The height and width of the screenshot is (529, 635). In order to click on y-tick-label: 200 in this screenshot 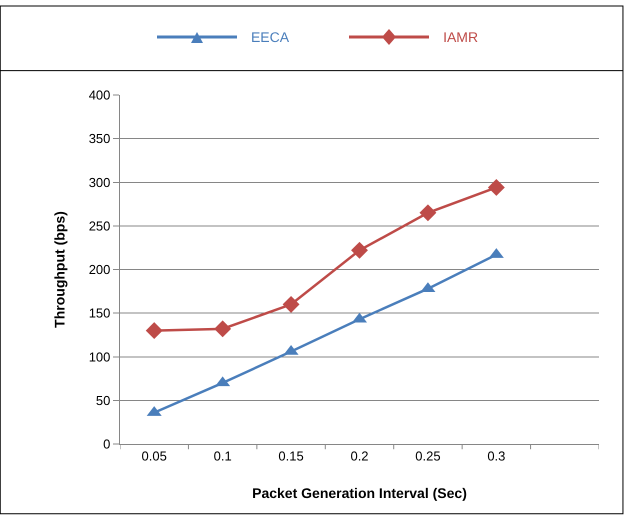, I will do `click(99, 270)`.